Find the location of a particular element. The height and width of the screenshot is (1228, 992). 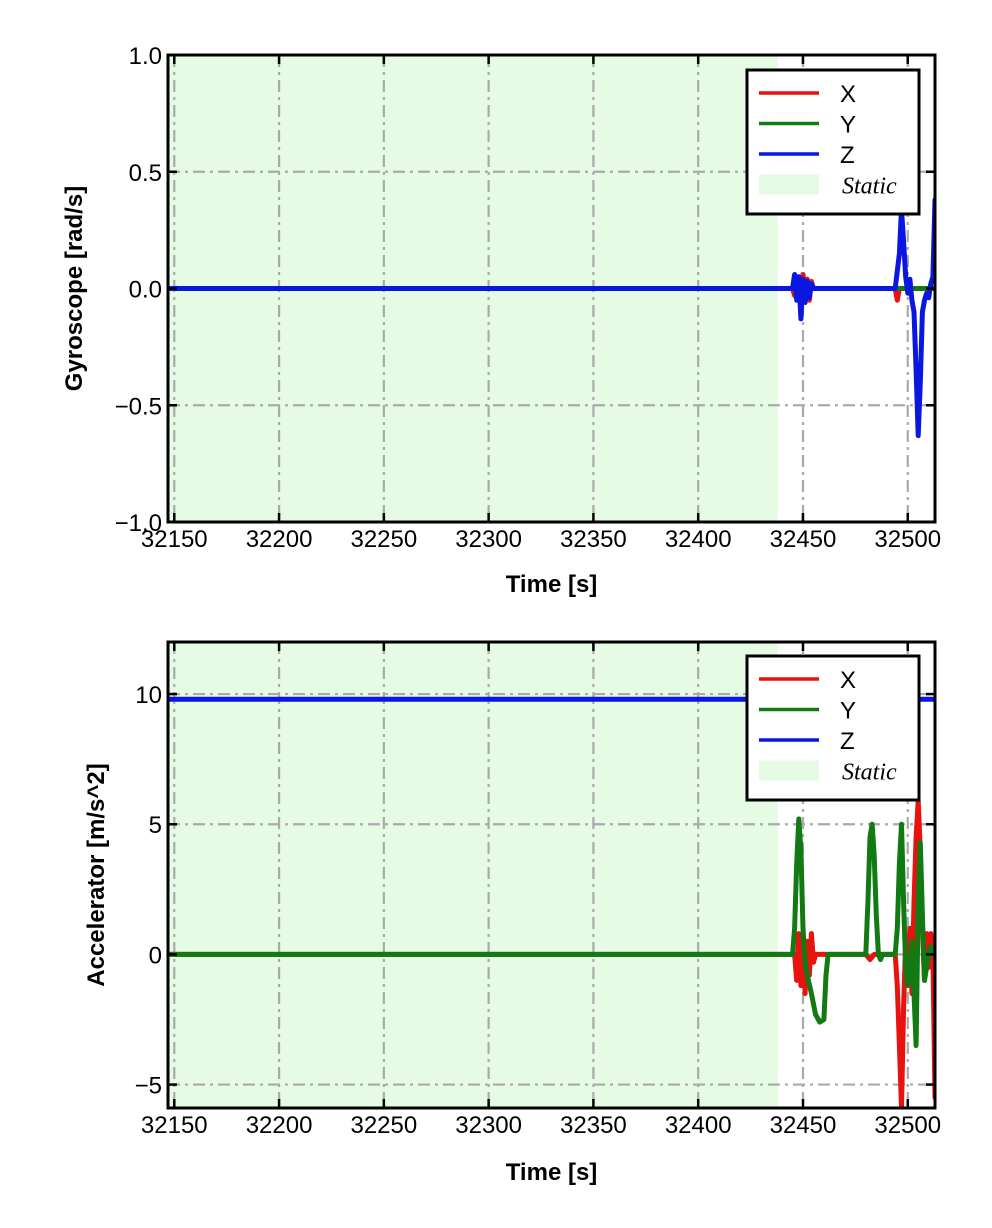

y-tick-label: −5 is located at coordinates (148, 1086).